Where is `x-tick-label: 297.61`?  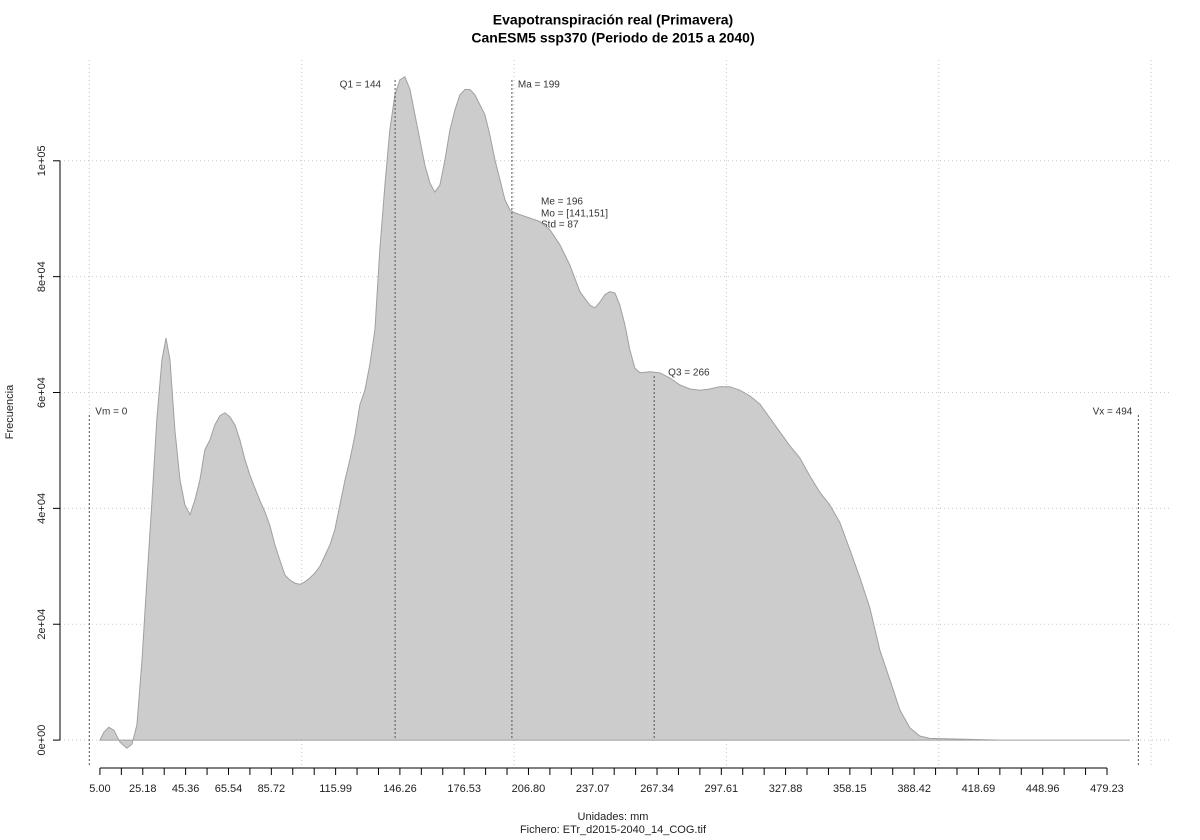 x-tick-label: 297.61 is located at coordinates (721, 789).